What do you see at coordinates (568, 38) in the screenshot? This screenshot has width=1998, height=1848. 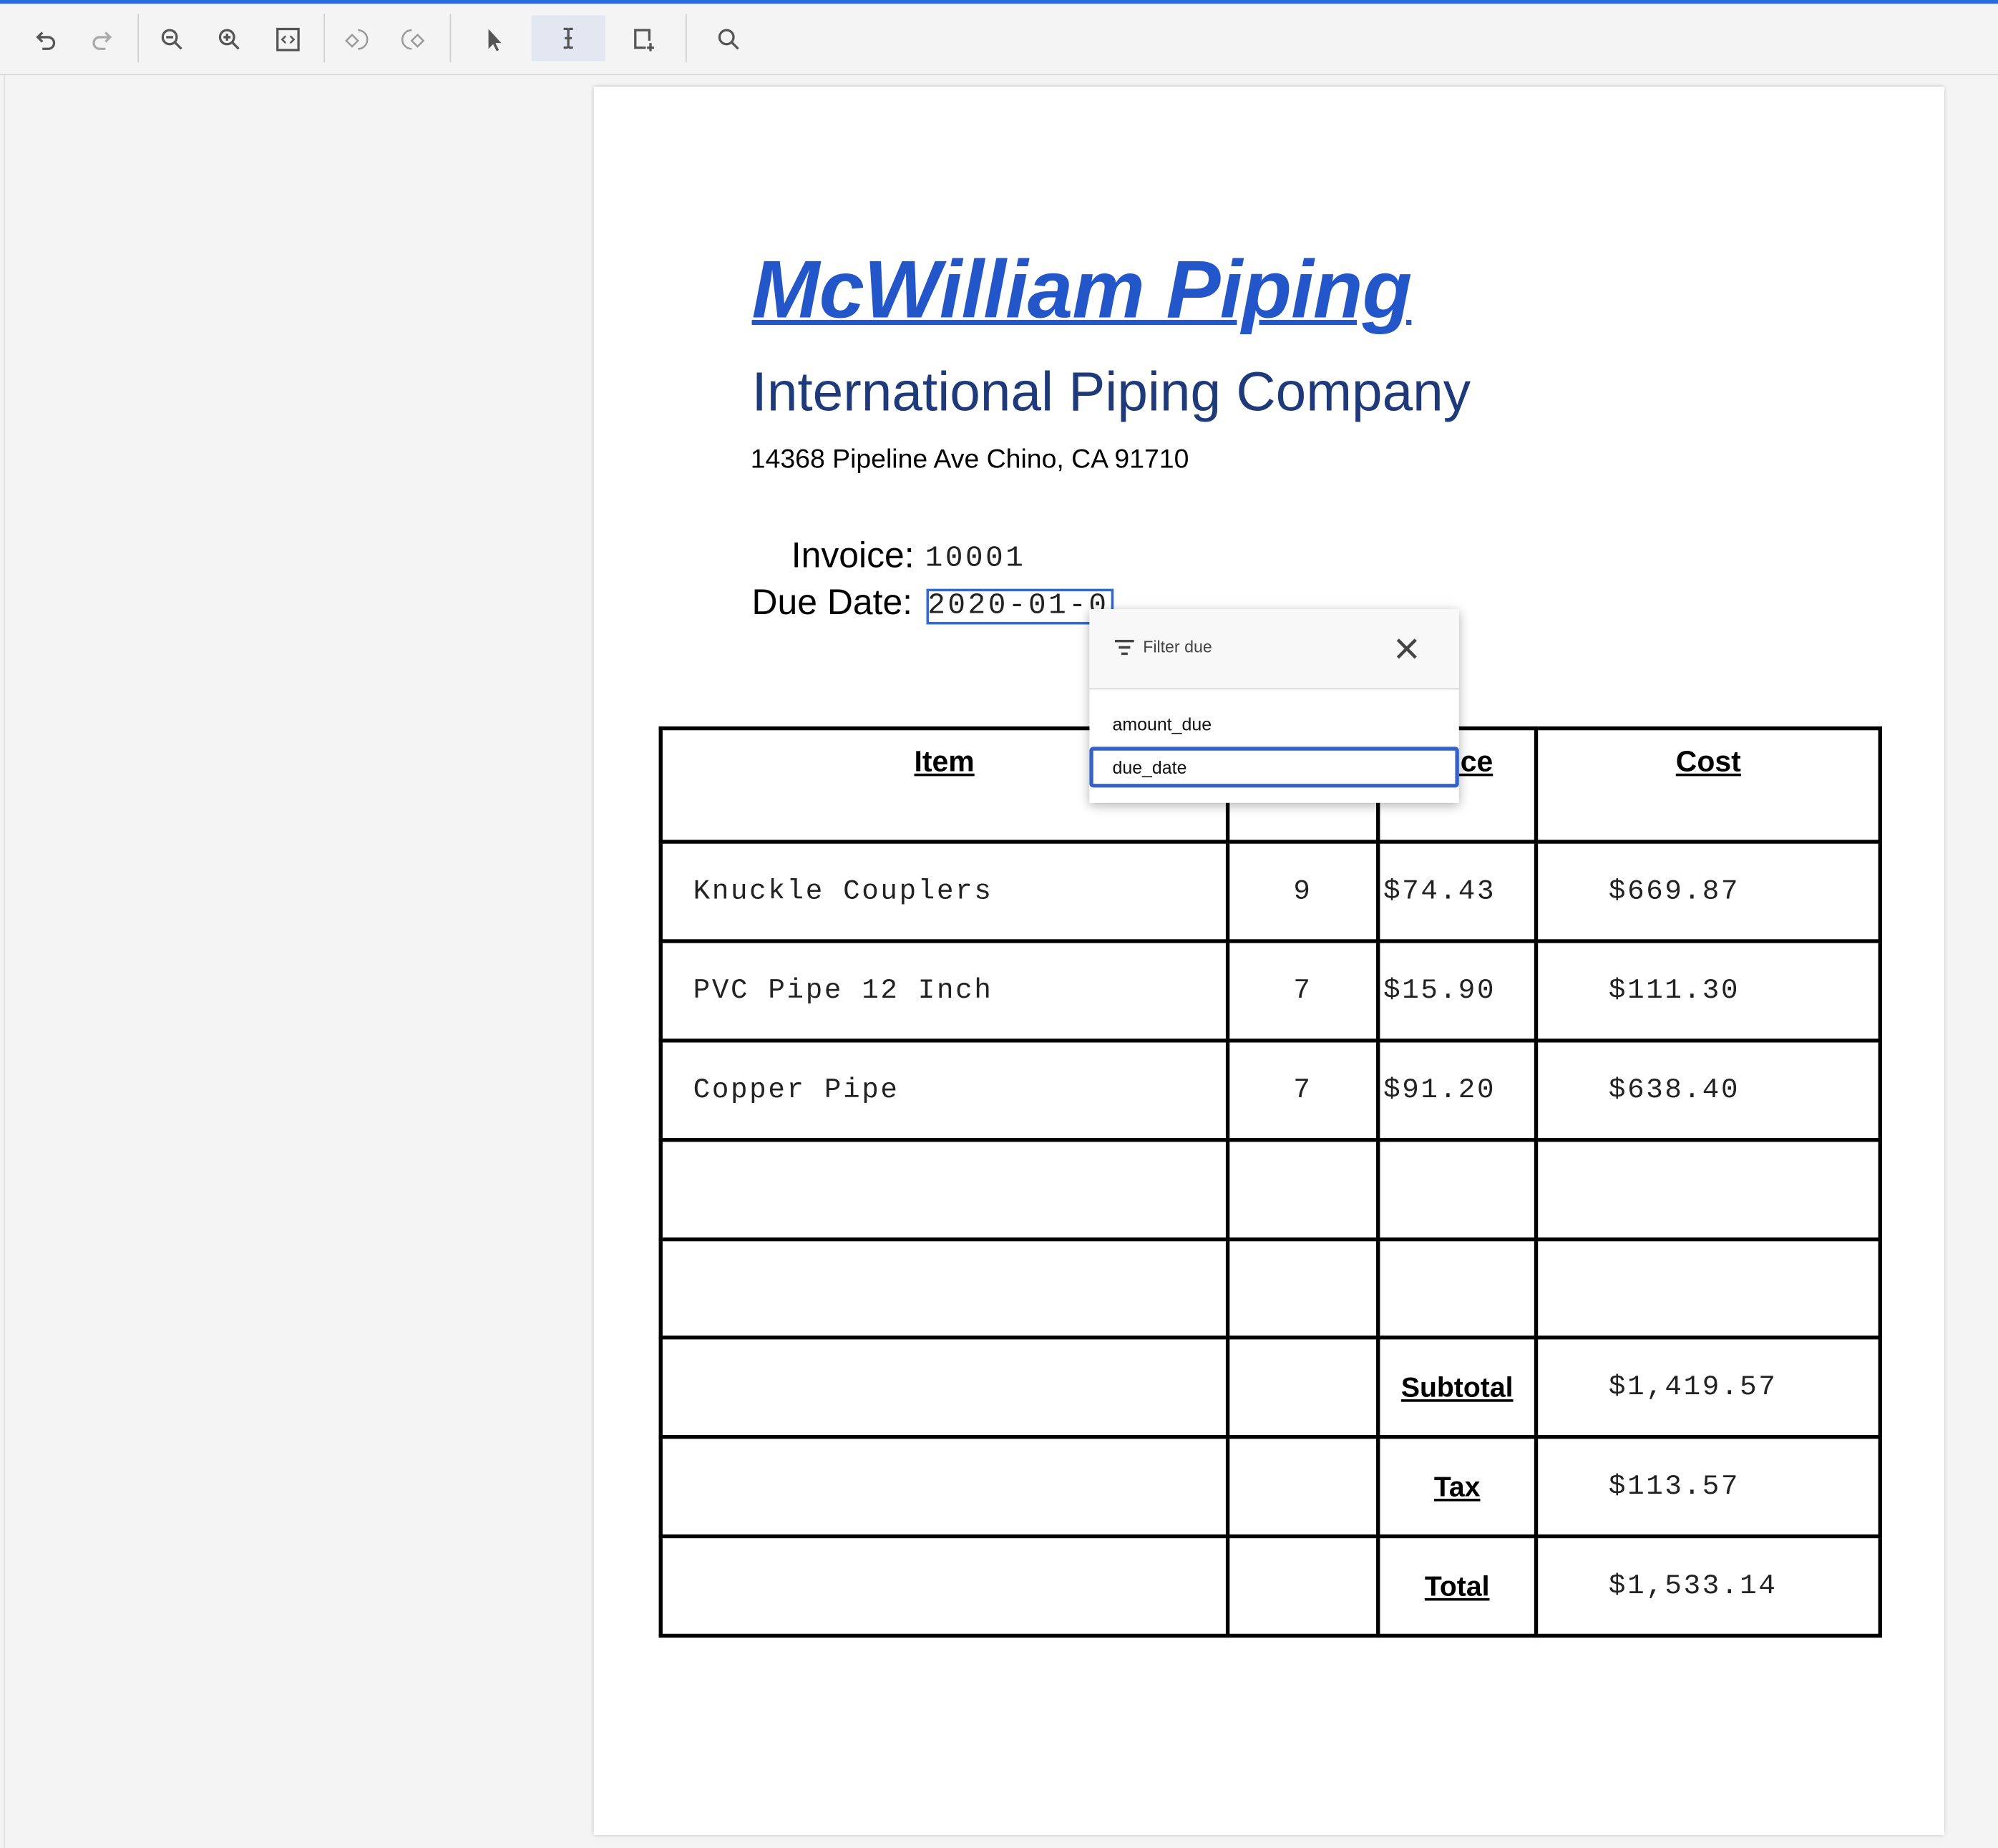 I see `text-cursor-icon` at bounding box center [568, 38].